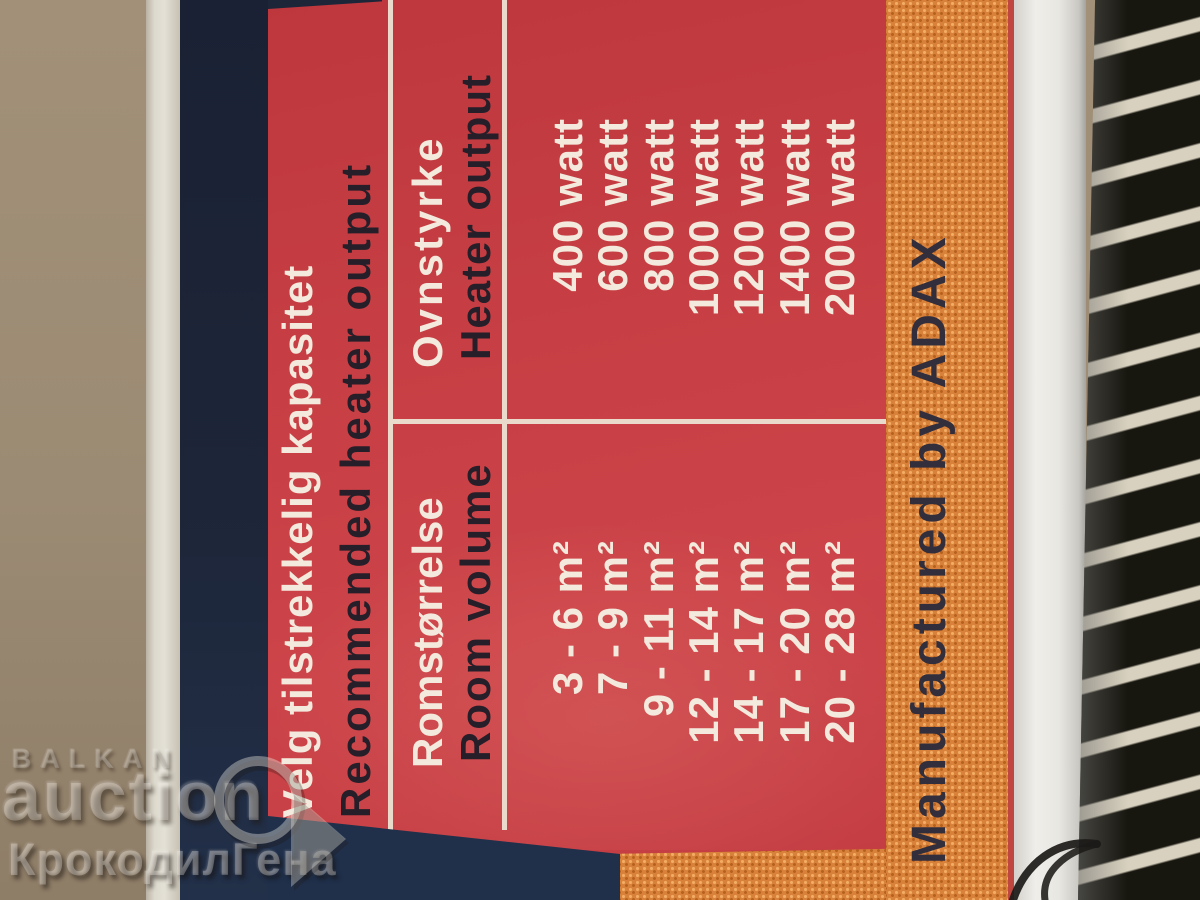 The height and width of the screenshot is (900, 1200). I want to click on heater-output-value: 600 watt, so click(612, 205).